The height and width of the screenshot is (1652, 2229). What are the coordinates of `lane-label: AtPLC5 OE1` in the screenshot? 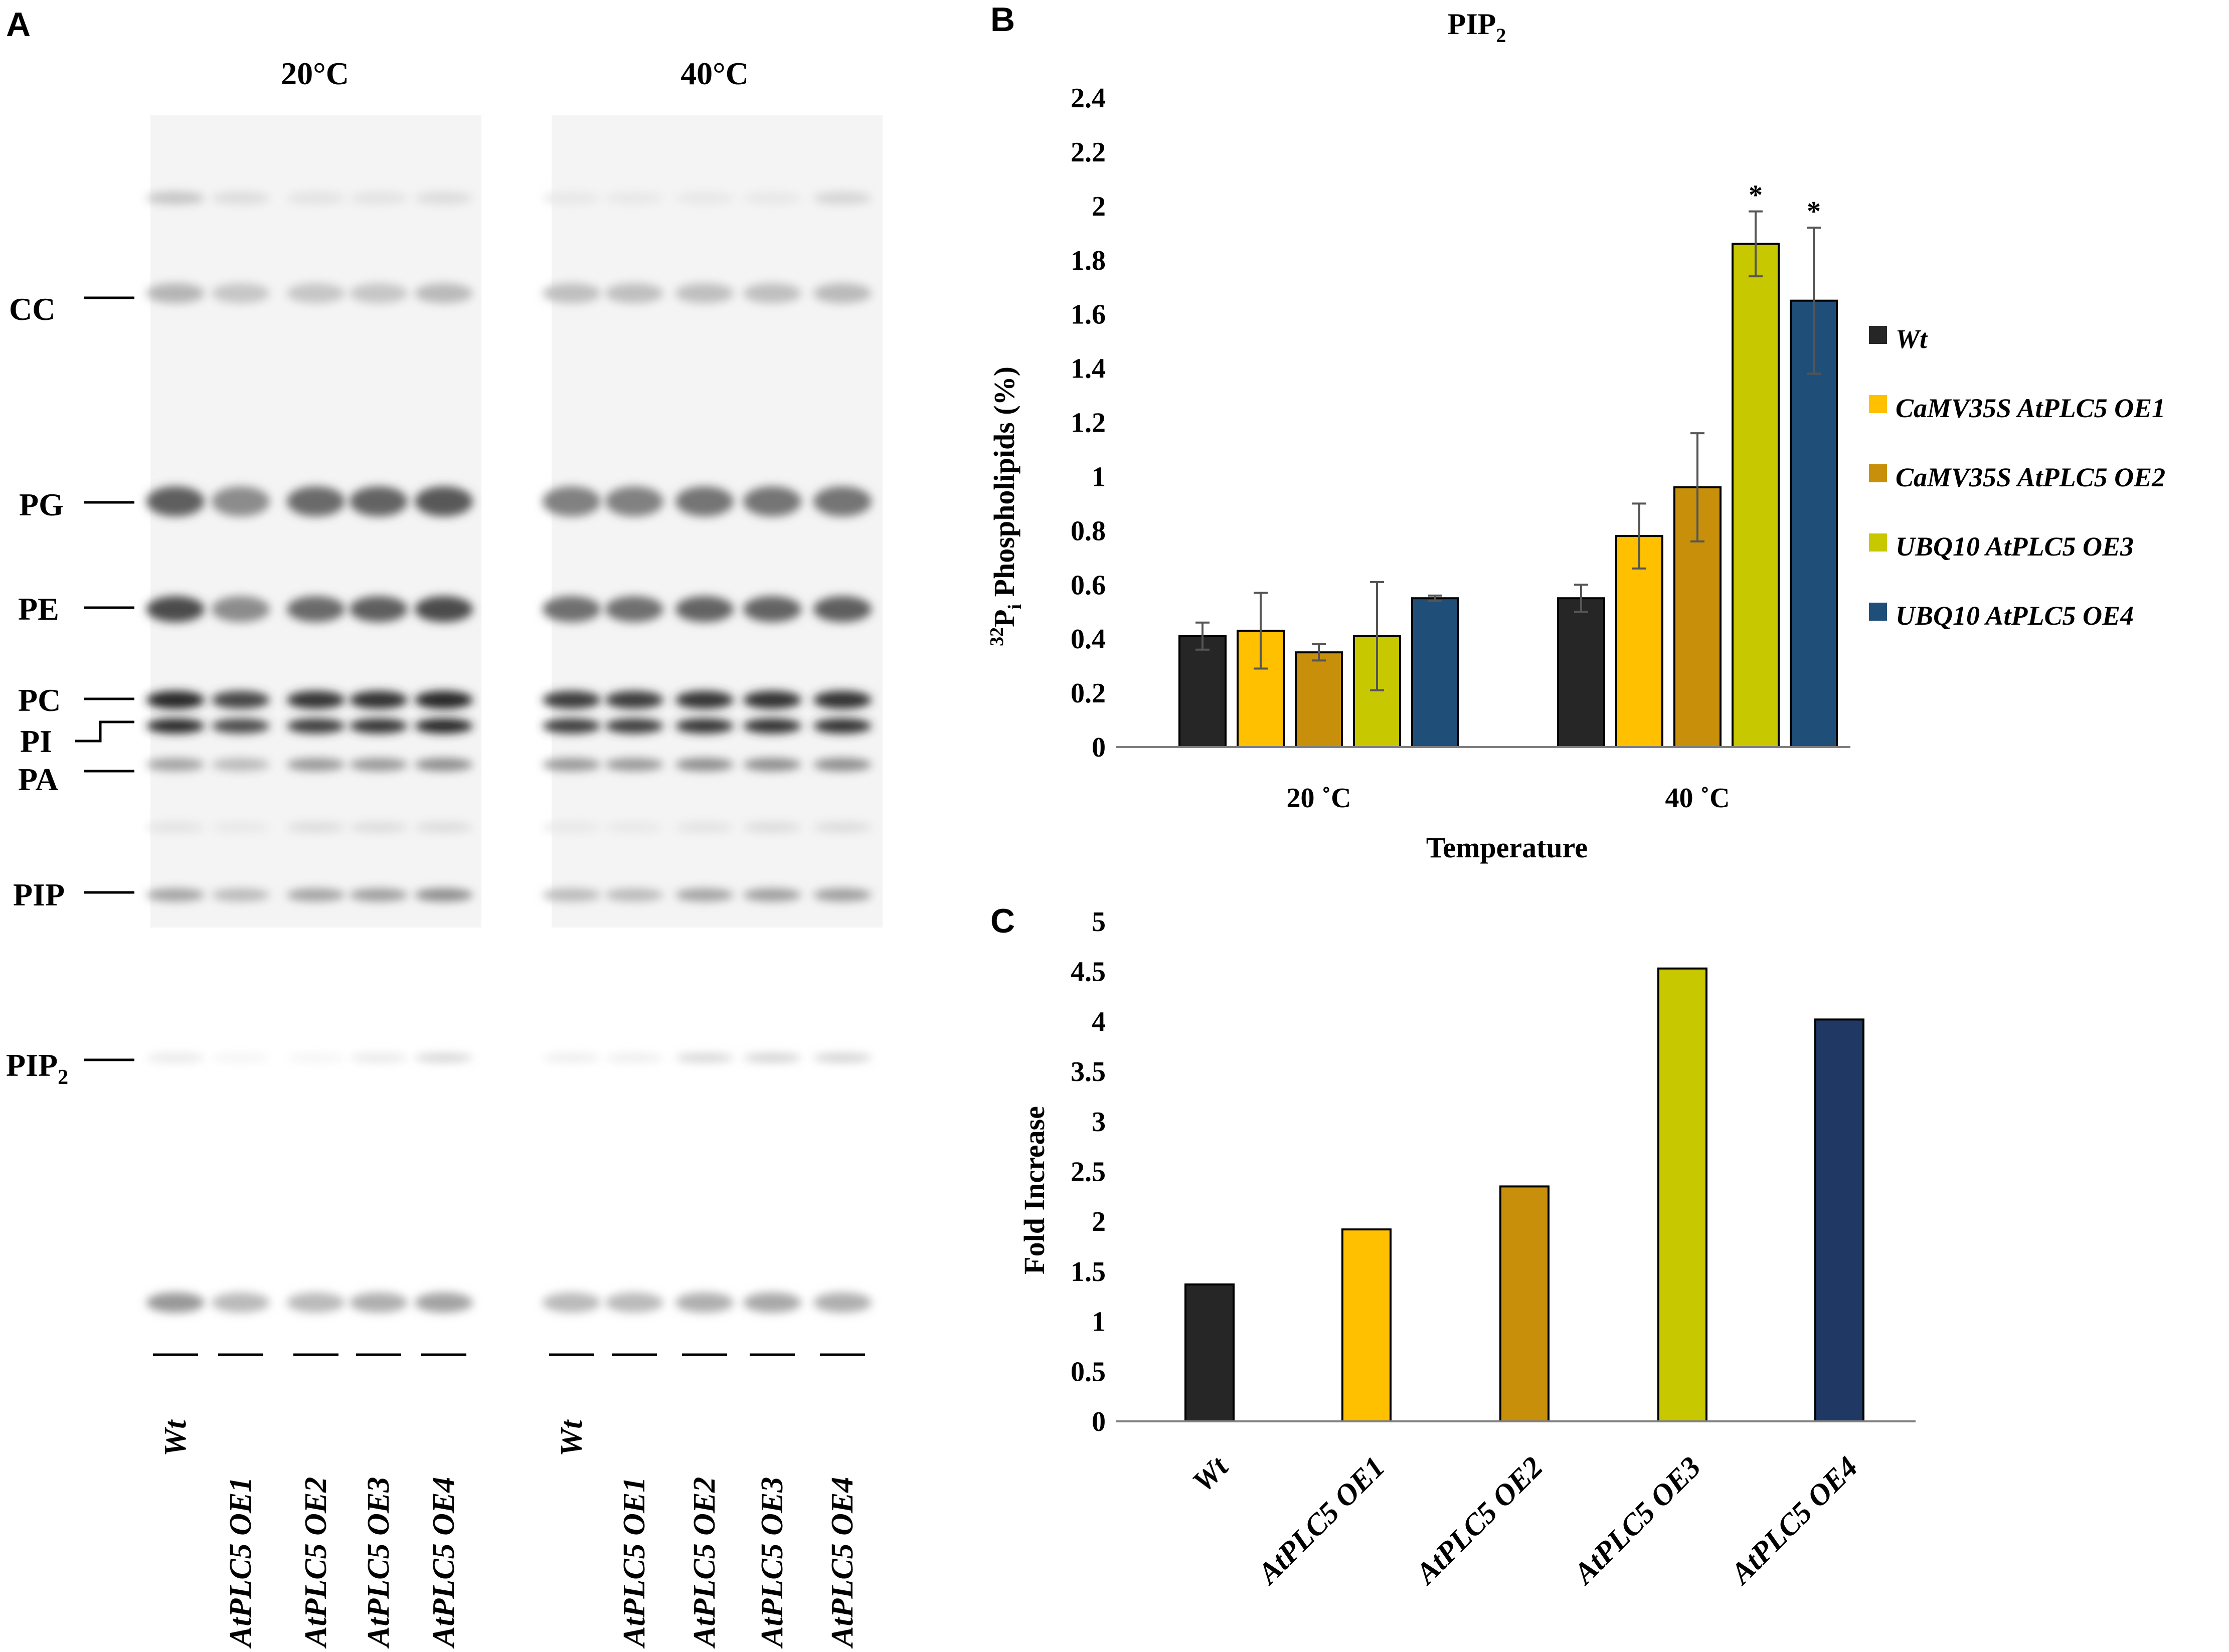 It's located at (241, 1563).